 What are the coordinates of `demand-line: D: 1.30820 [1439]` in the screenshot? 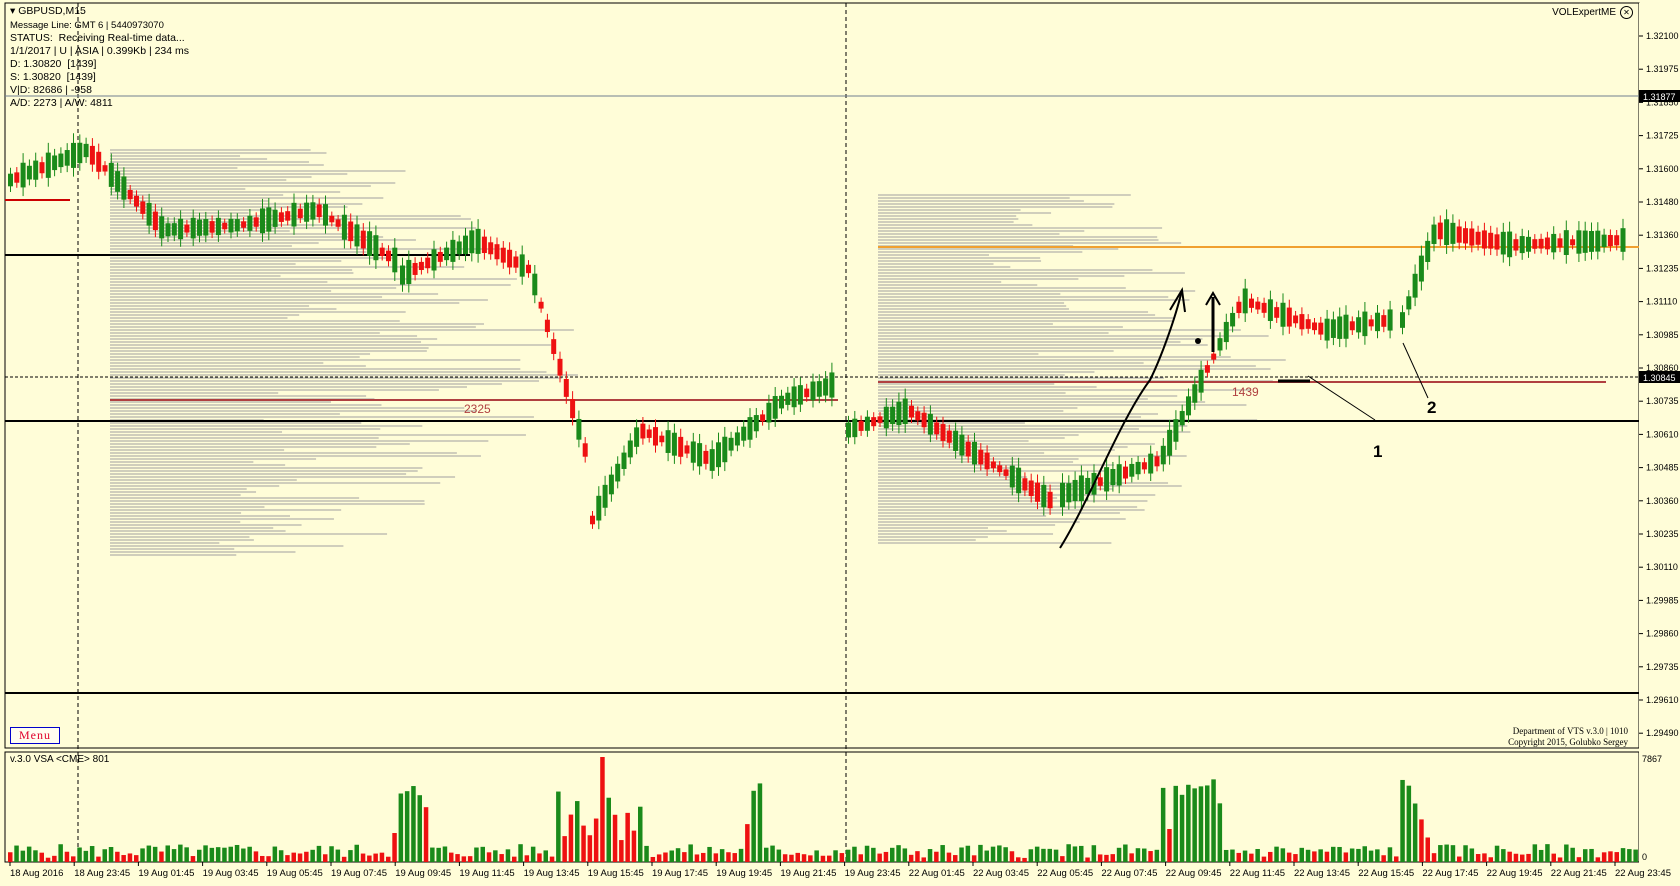 It's located at (53, 64).